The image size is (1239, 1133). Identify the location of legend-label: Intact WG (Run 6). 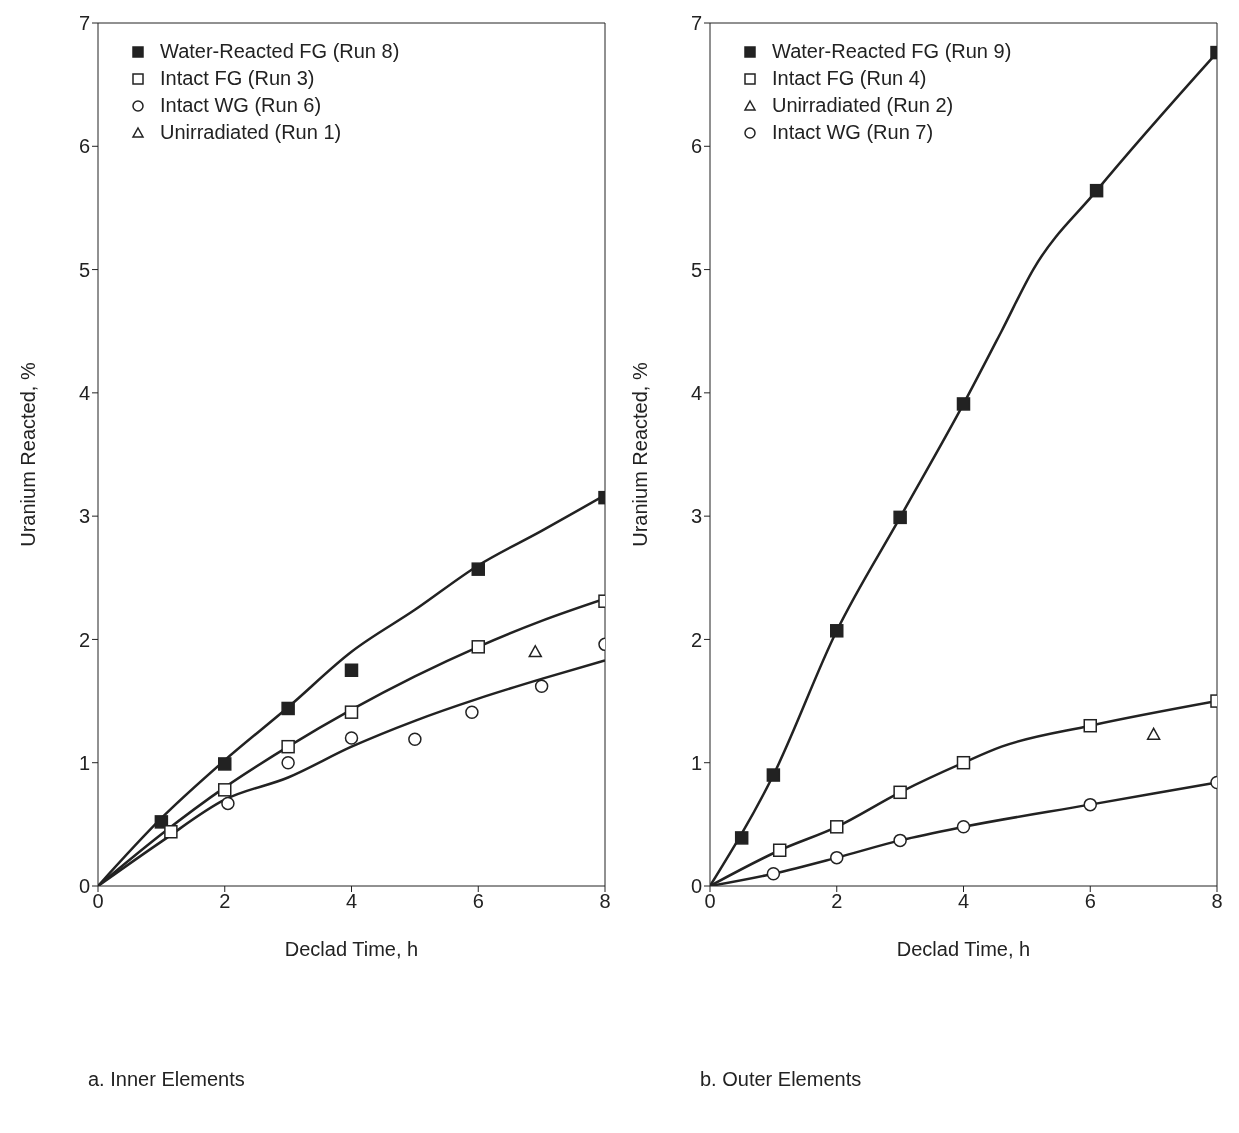
(241, 105).